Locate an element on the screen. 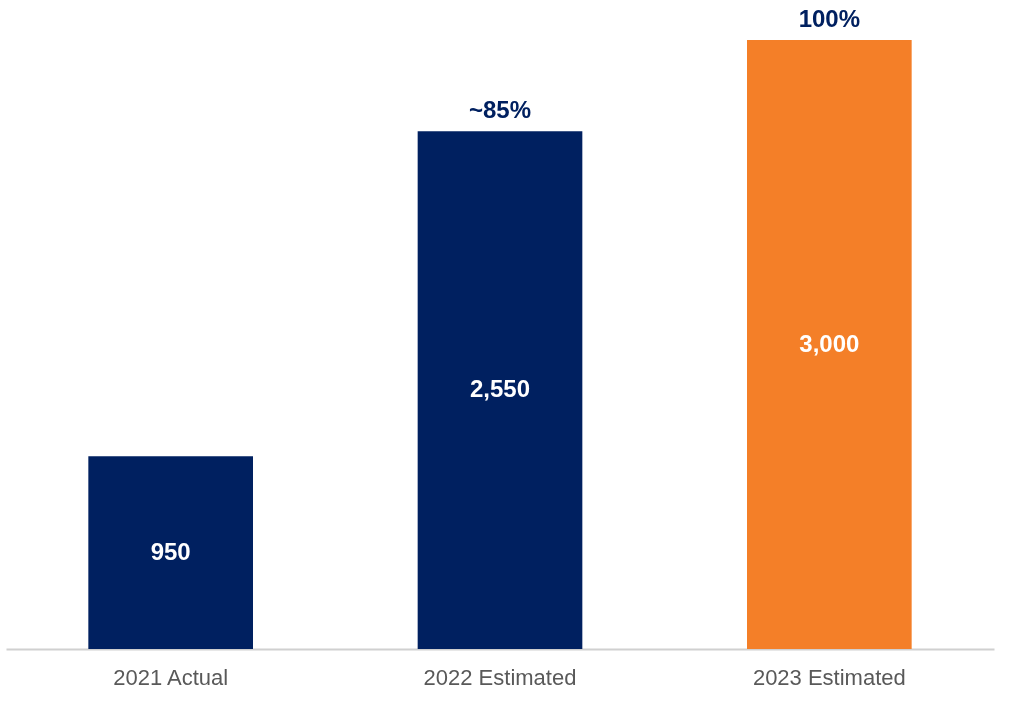 The height and width of the screenshot is (704, 1012). x-tick-label: 2023 Estimated is located at coordinates (829, 677).